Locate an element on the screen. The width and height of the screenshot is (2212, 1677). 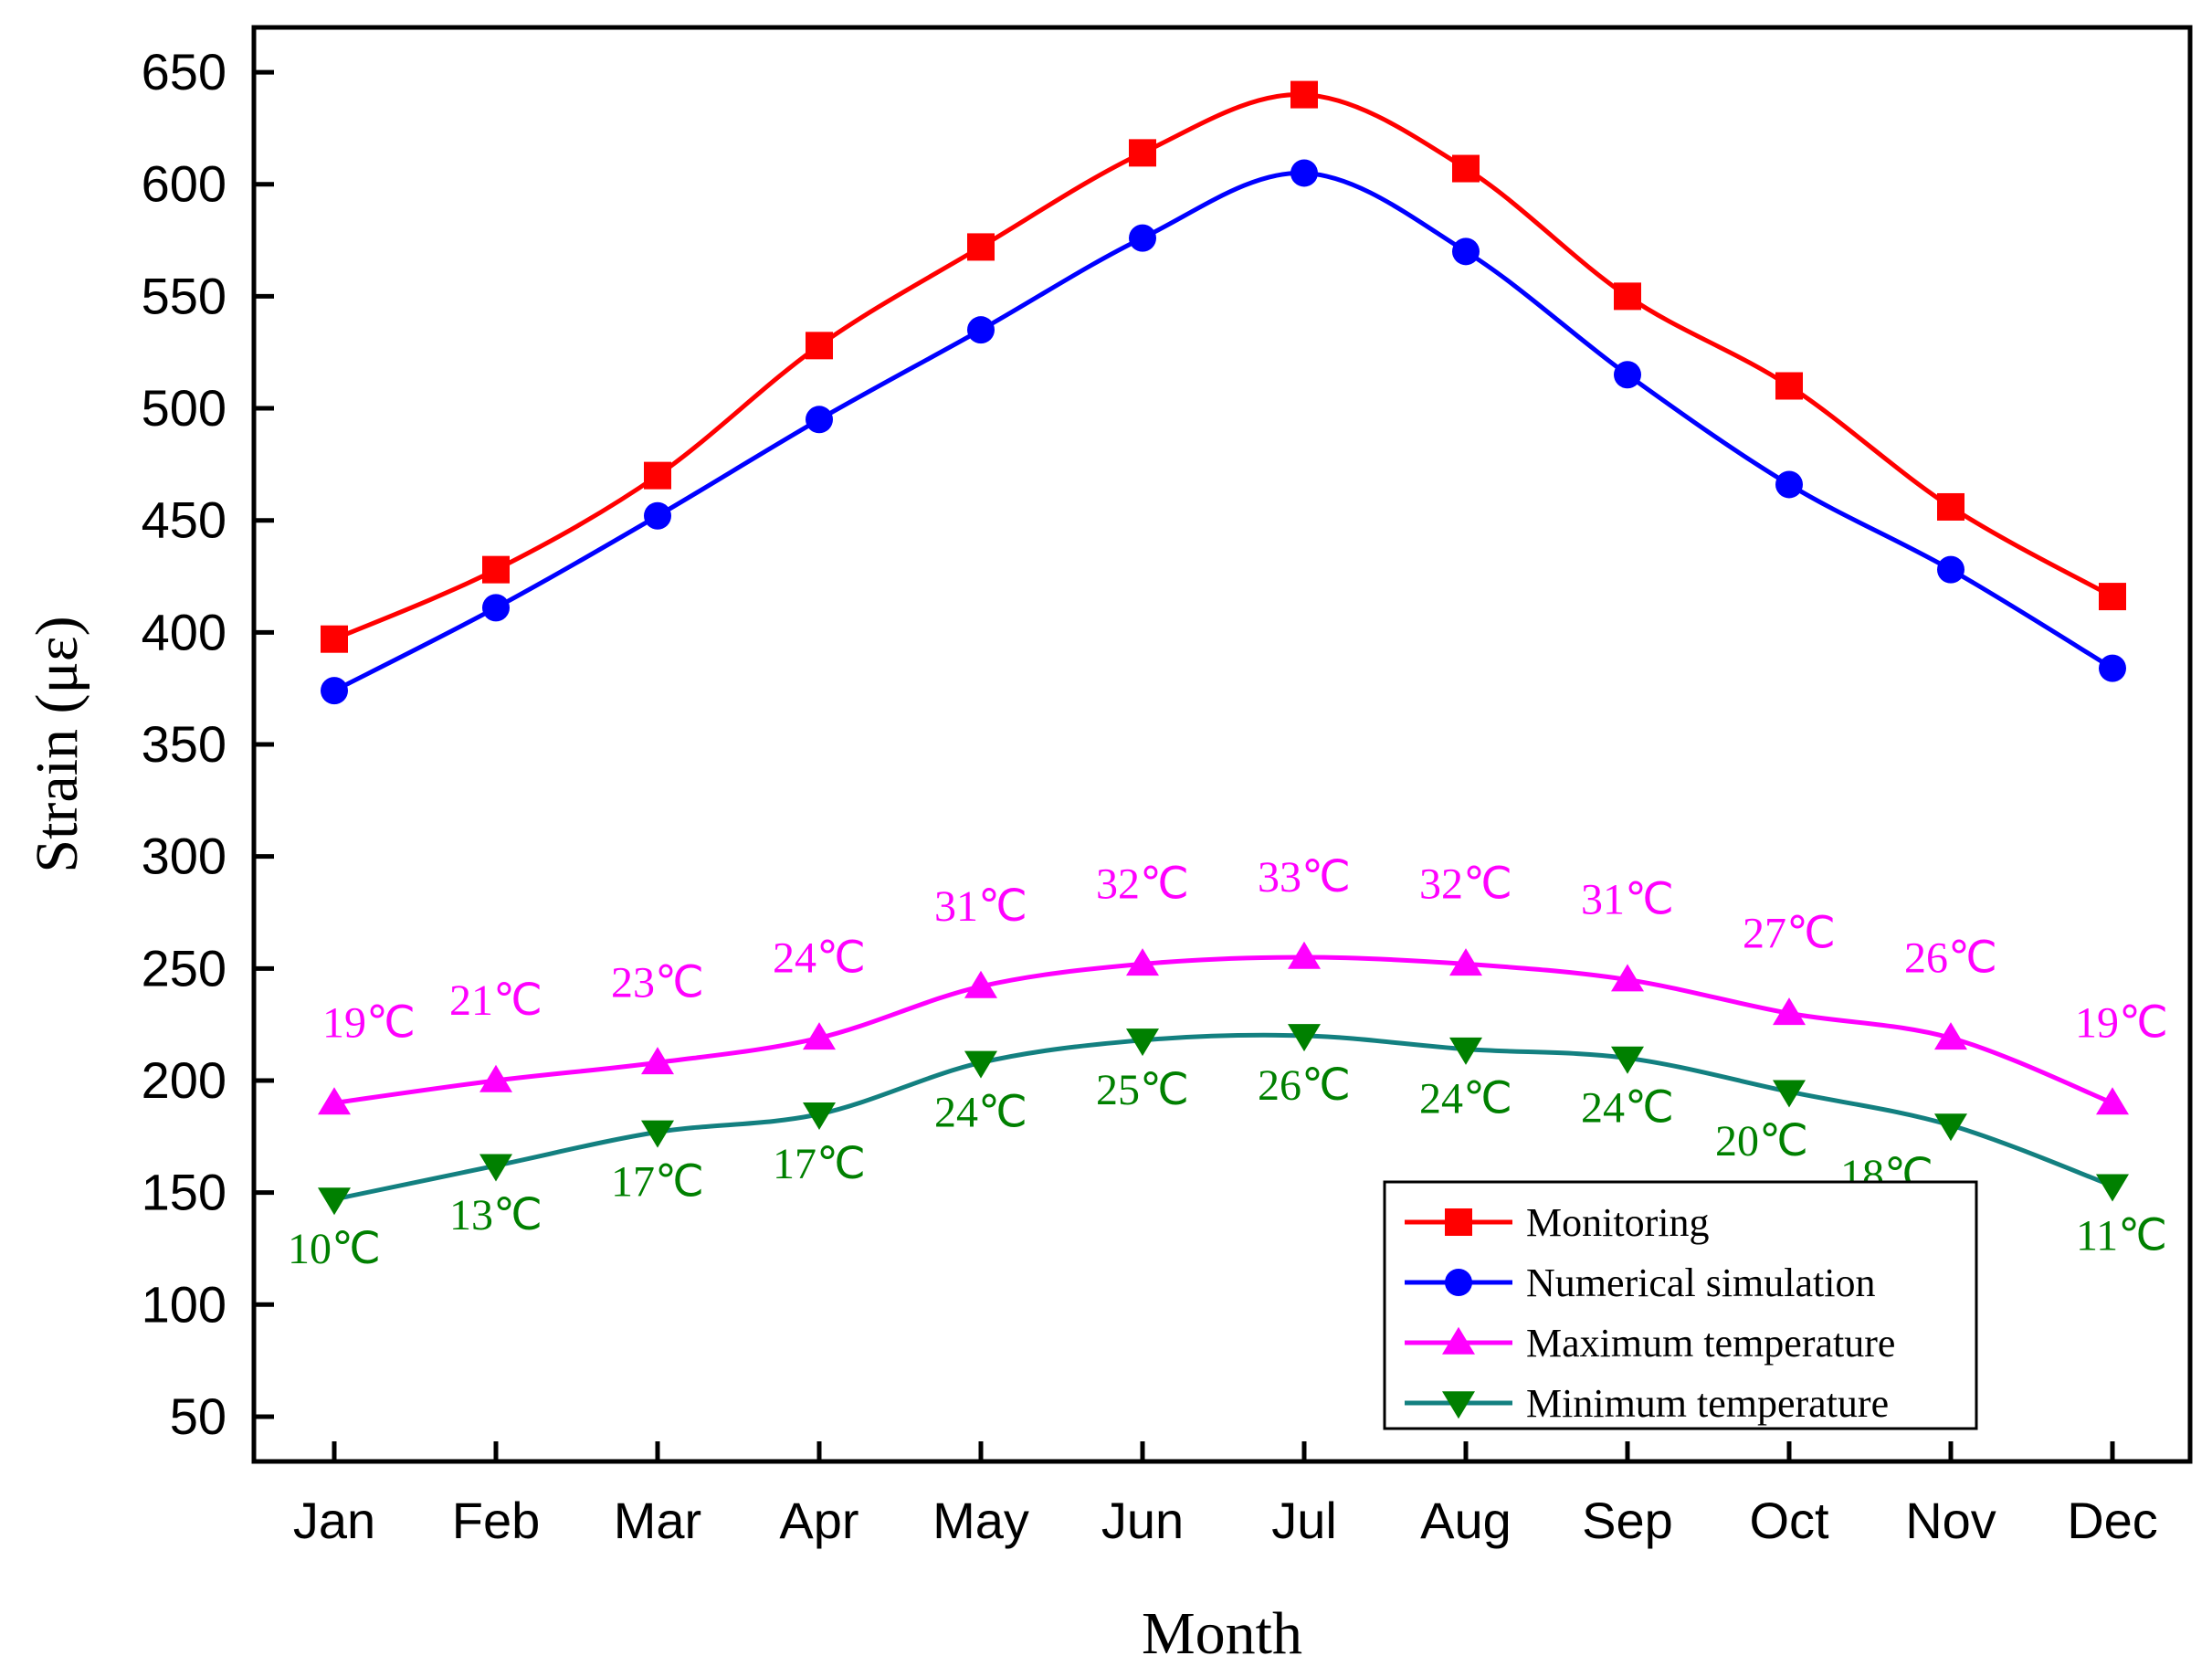
y-axis-title: Strain (με) is located at coordinates (57, 744).